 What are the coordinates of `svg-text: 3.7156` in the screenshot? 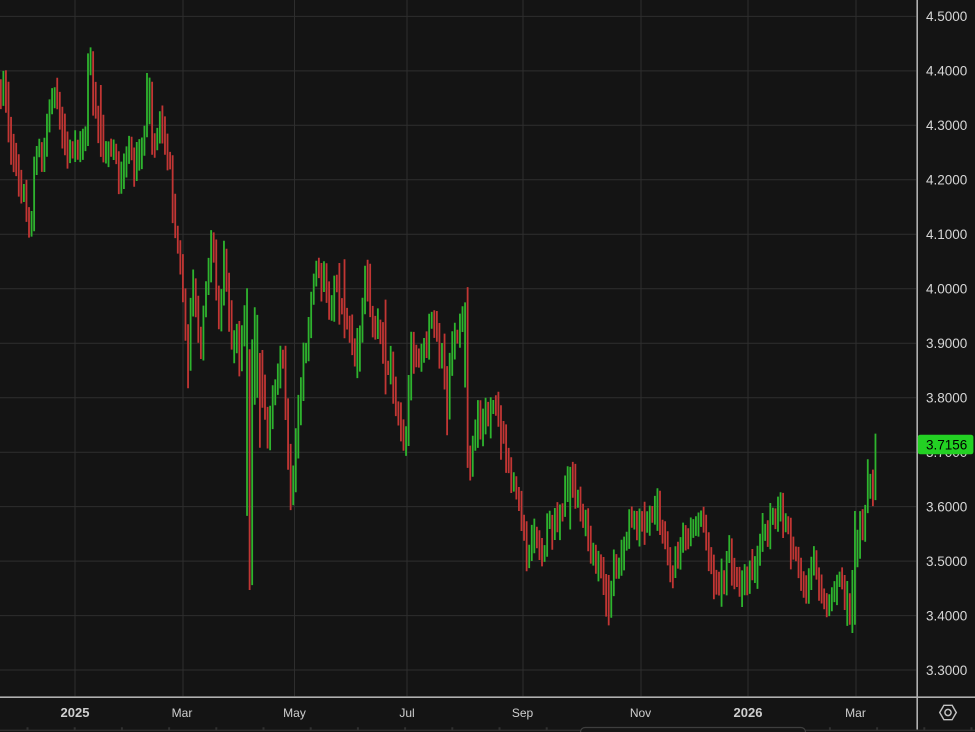 It's located at (946, 444).